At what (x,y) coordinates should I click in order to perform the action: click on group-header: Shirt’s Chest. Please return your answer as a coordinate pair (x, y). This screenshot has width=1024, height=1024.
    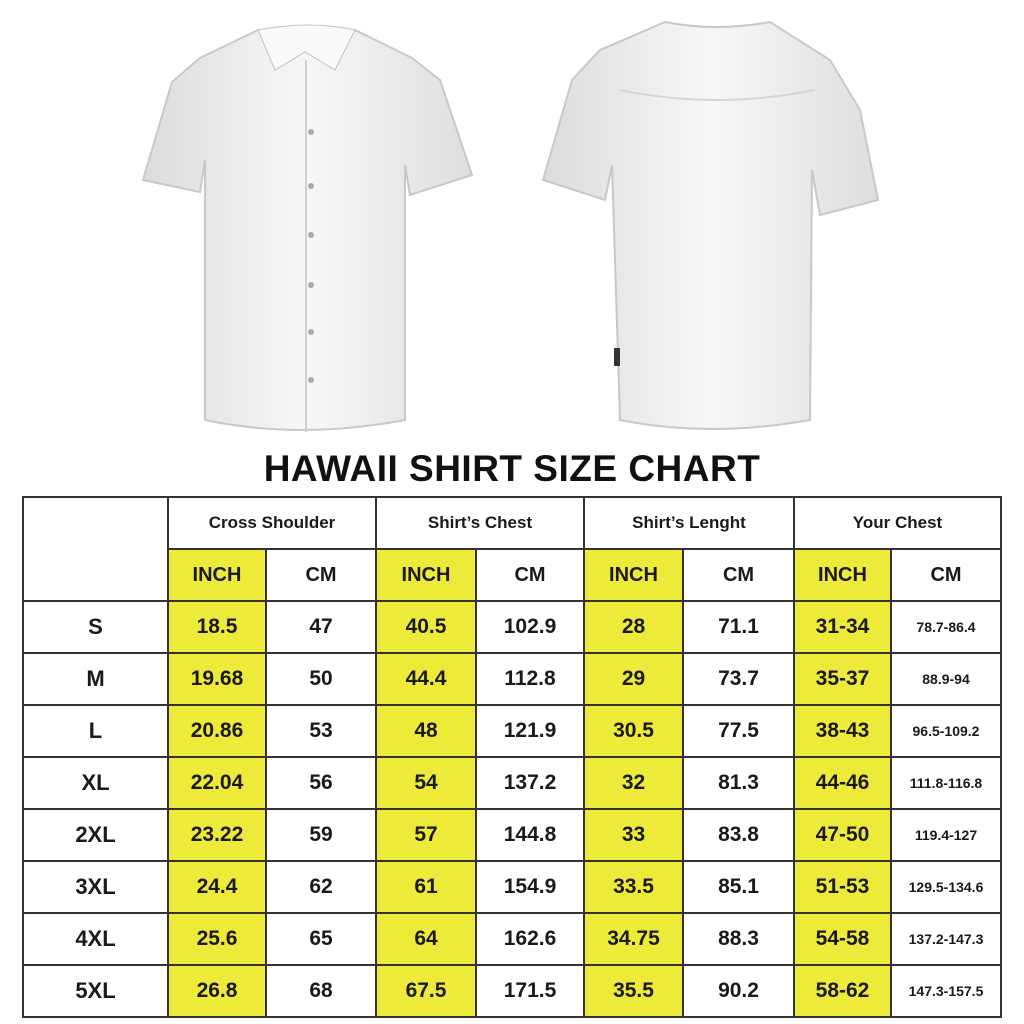
    Looking at the image, I should click on (480, 523).